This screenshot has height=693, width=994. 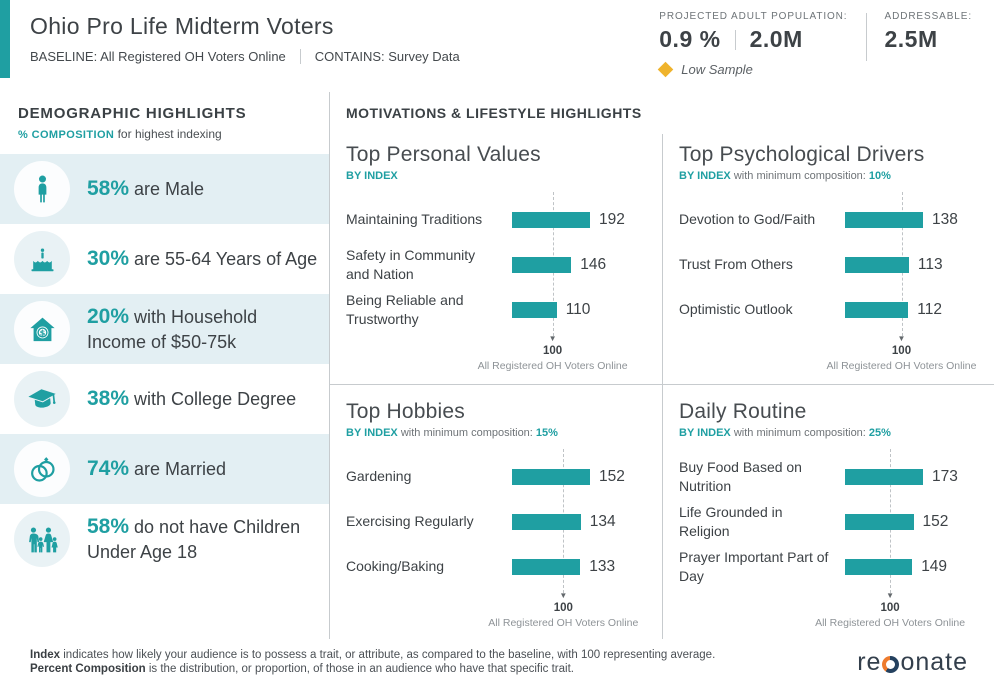 I want to click on chart-bar-area: 173, so click(x=901, y=477).